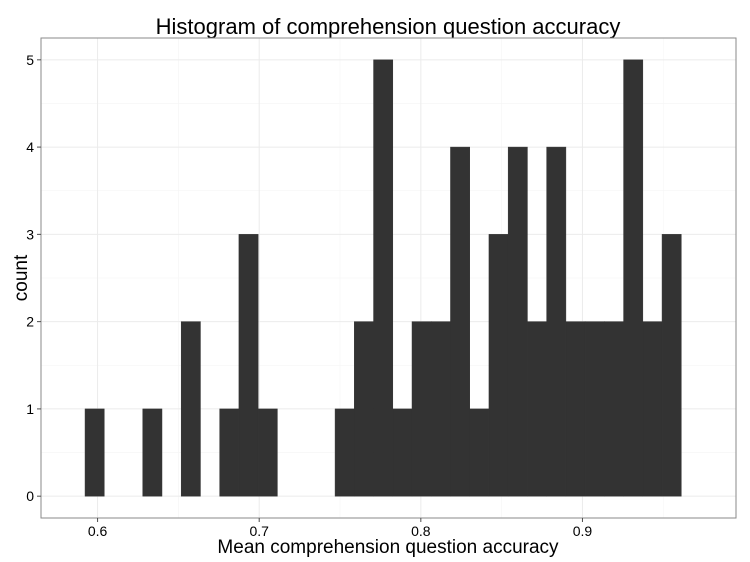 The height and width of the screenshot is (562, 750). Describe the element at coordinates (421, 531) in the screenshot. I see `x-tick-label: 0.8` at that location.